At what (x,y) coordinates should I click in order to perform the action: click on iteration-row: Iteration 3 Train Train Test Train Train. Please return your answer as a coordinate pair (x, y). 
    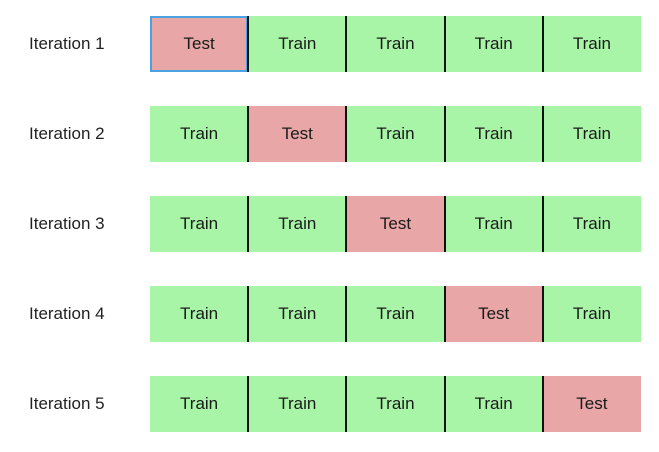
    Looking at the image, I should click on (329, 224).